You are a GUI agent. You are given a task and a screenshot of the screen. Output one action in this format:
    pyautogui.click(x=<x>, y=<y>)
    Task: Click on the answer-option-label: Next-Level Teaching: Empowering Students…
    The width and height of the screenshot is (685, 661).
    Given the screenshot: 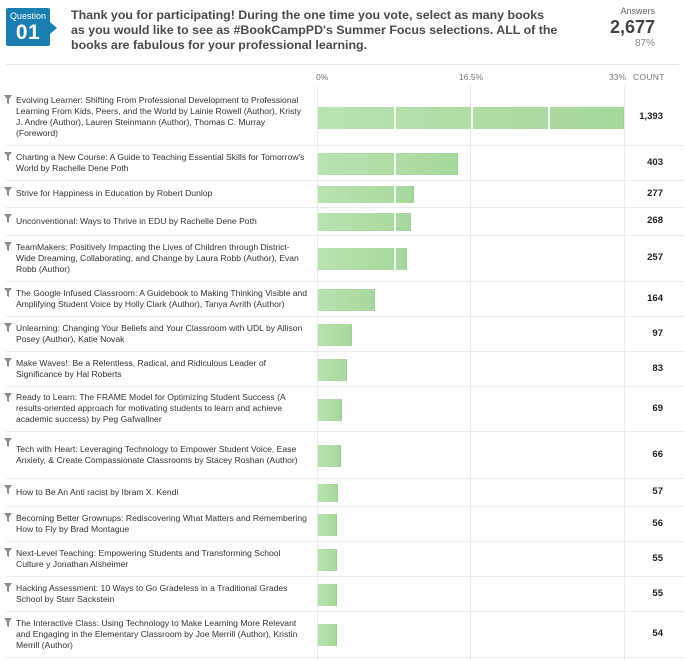 What is the action you would take?
    pyautogui.click(x=162, y=558)
    